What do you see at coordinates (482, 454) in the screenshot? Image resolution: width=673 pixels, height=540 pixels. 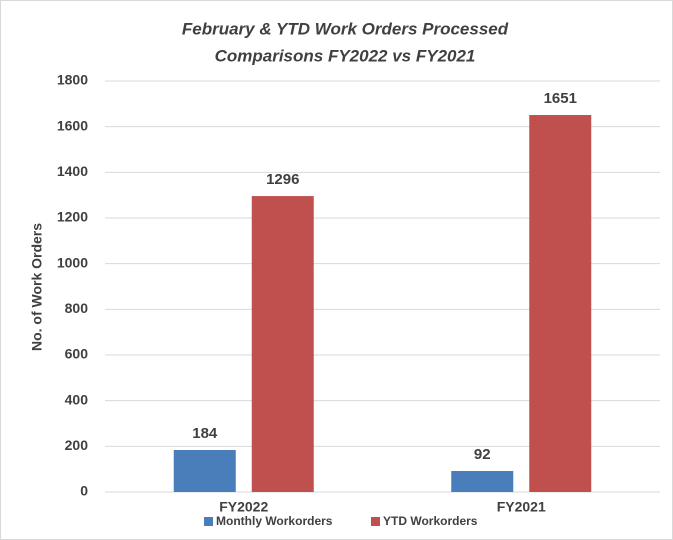 I see `data-label: 92` at bounding box center [482, 454].